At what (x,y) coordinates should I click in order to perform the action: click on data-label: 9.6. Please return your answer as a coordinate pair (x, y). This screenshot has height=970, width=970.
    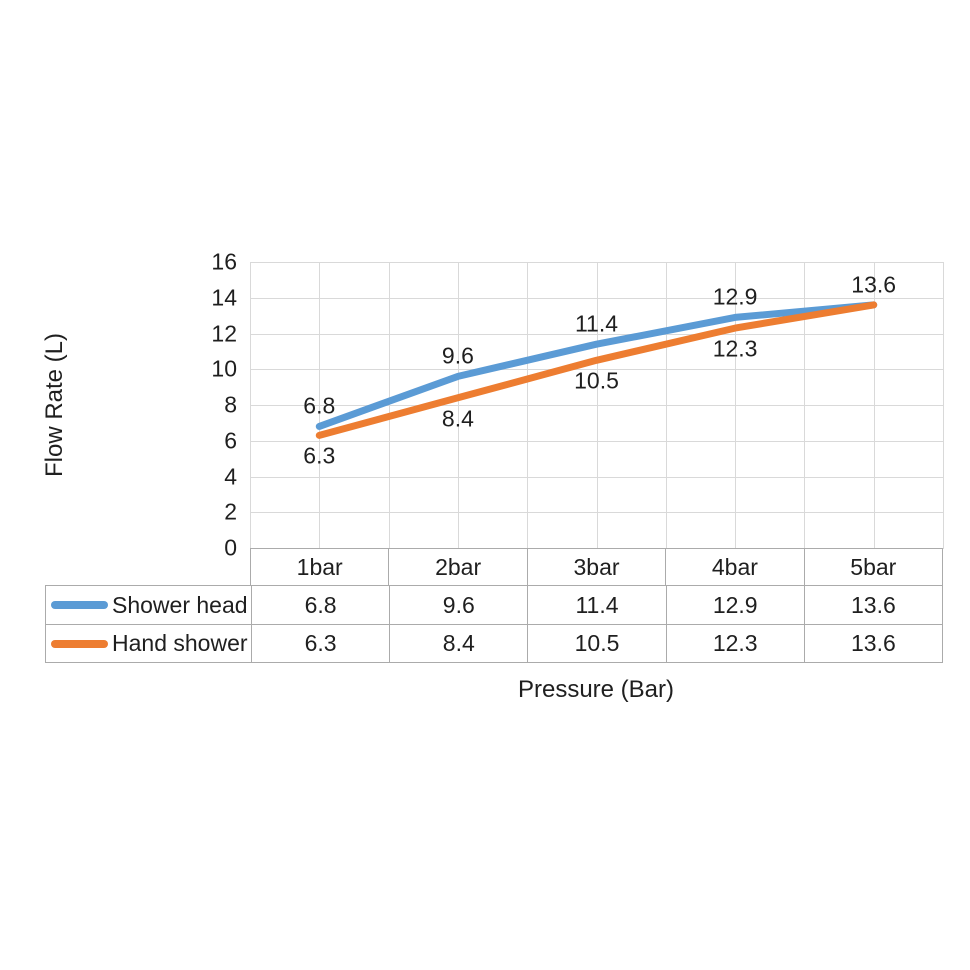
    Looking at the image, I should click on (457, 355).